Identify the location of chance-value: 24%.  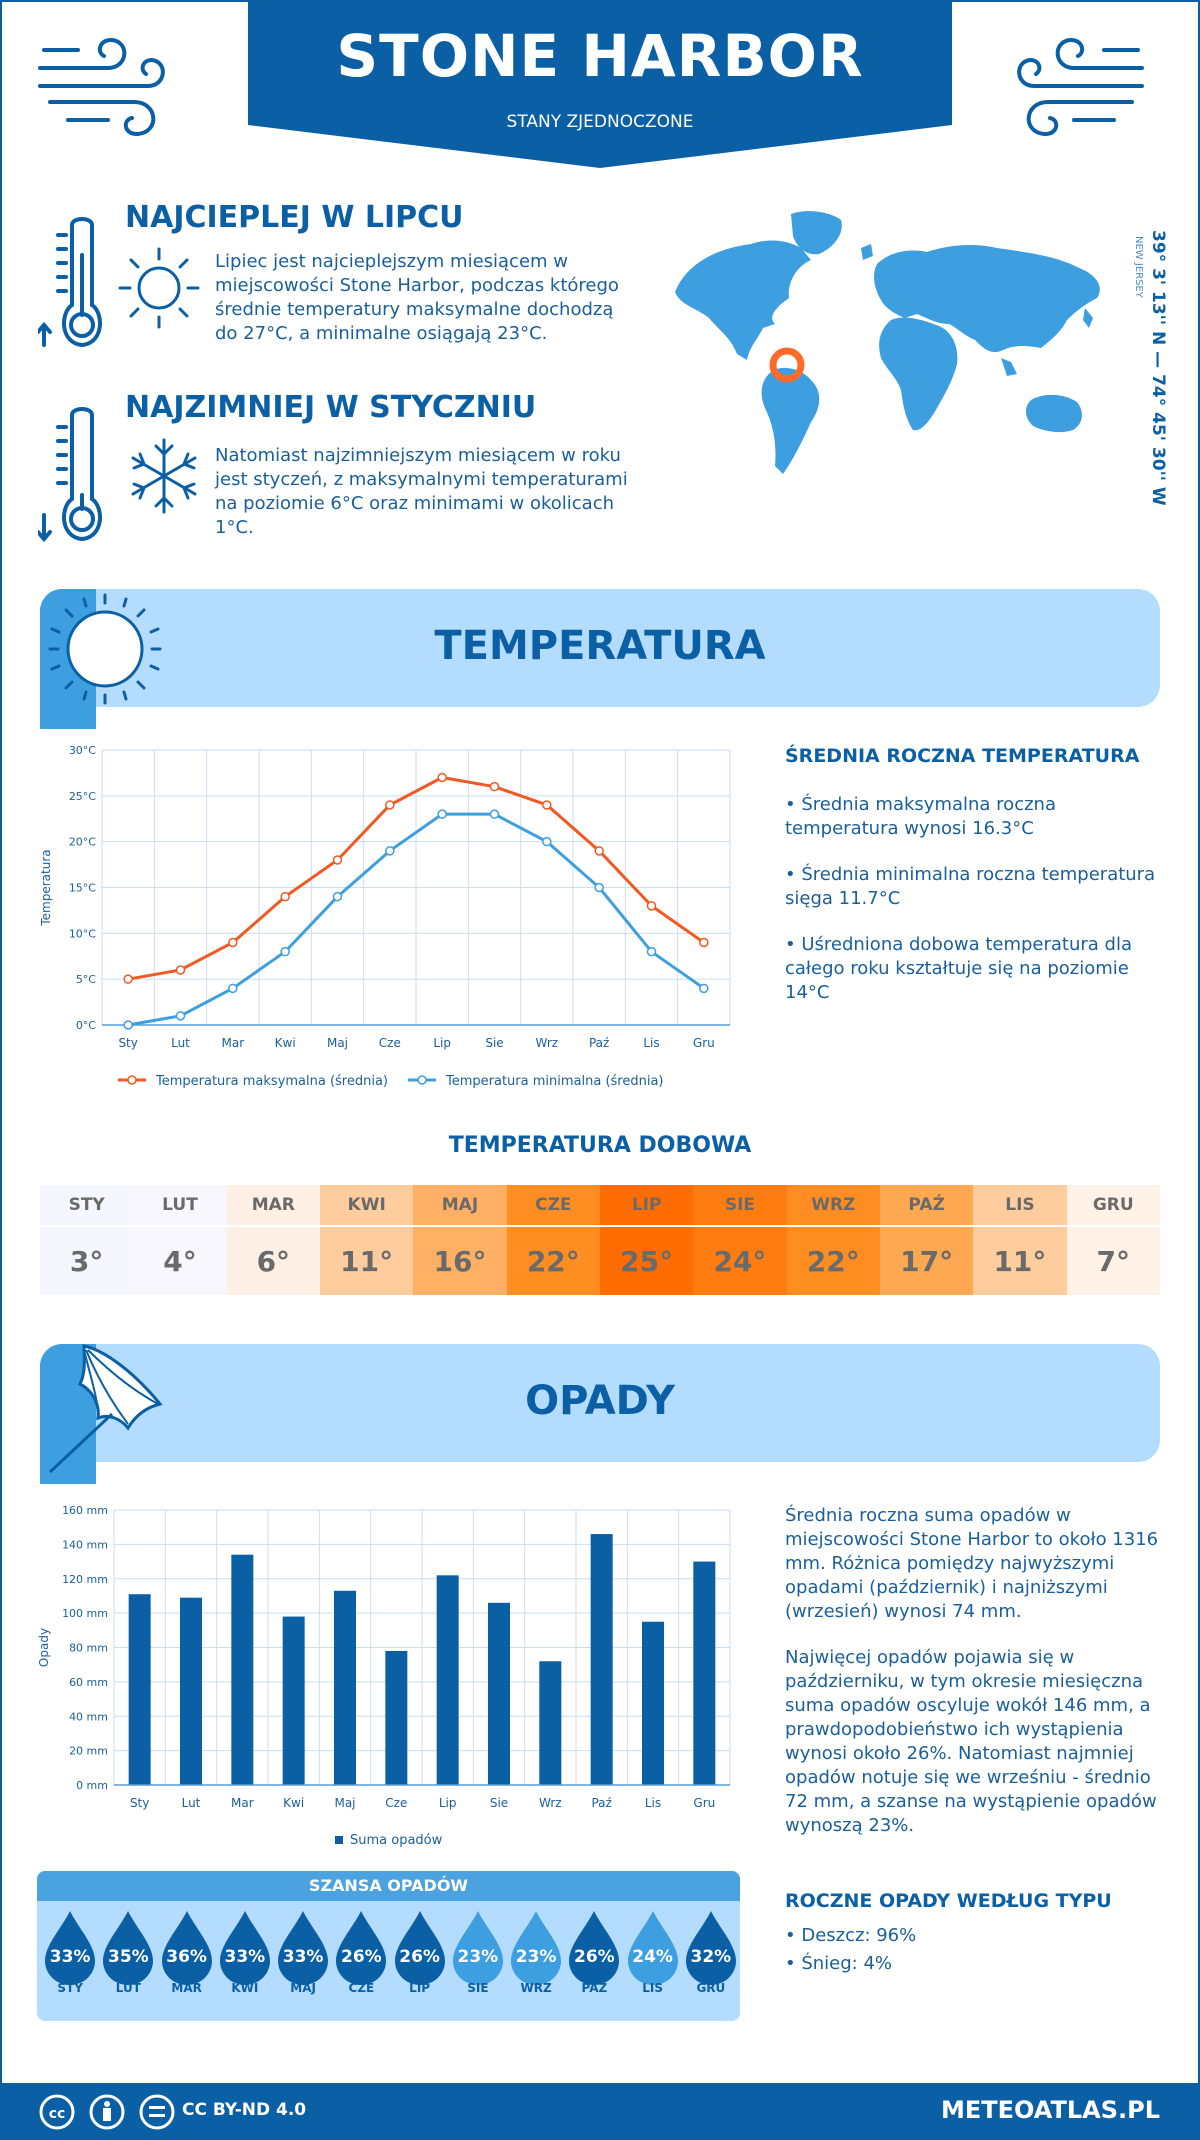
(652, 1957).